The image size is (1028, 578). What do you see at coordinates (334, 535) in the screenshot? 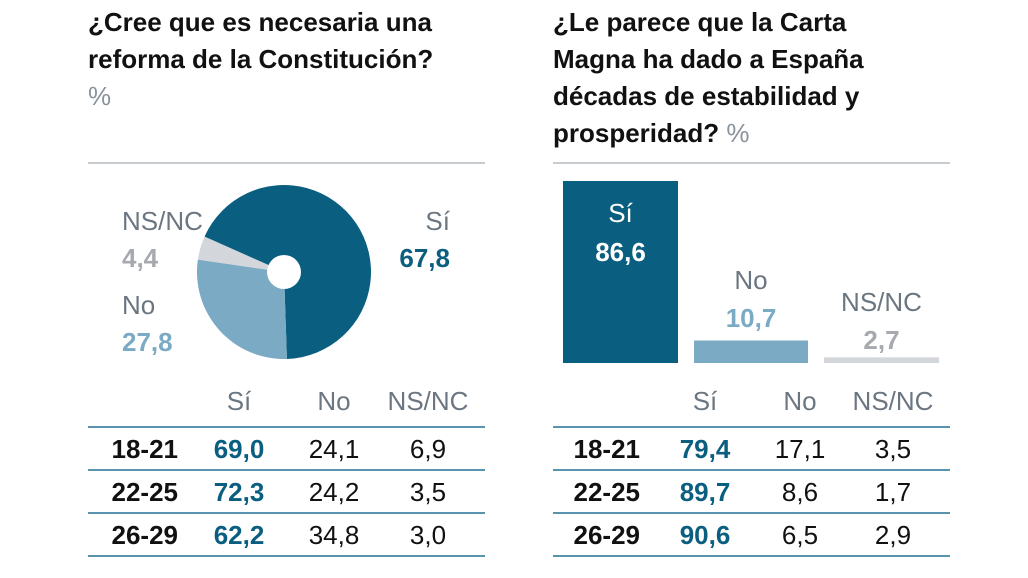
I see `table-cell: 34,8` at bounding box center [334, 535].